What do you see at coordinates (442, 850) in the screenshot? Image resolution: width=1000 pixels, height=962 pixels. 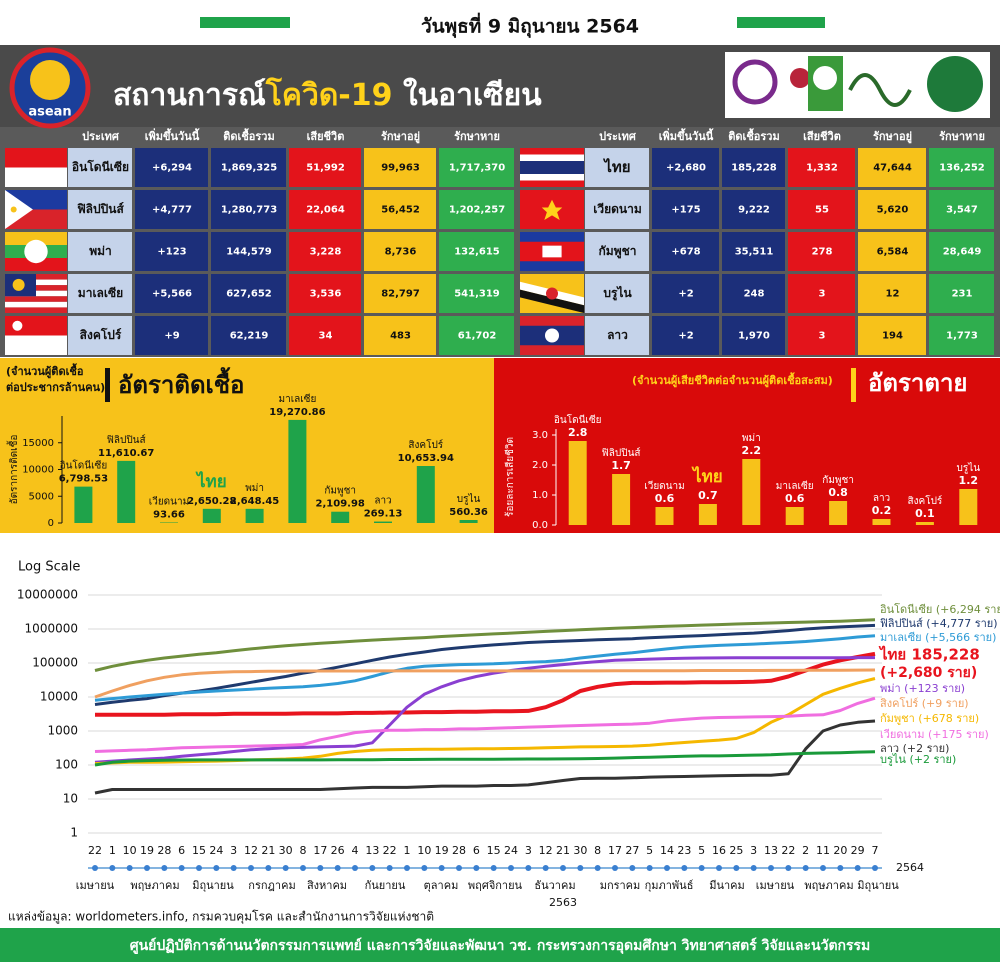 I see `x-tick-label: 19` at bounding box center [442, 850].